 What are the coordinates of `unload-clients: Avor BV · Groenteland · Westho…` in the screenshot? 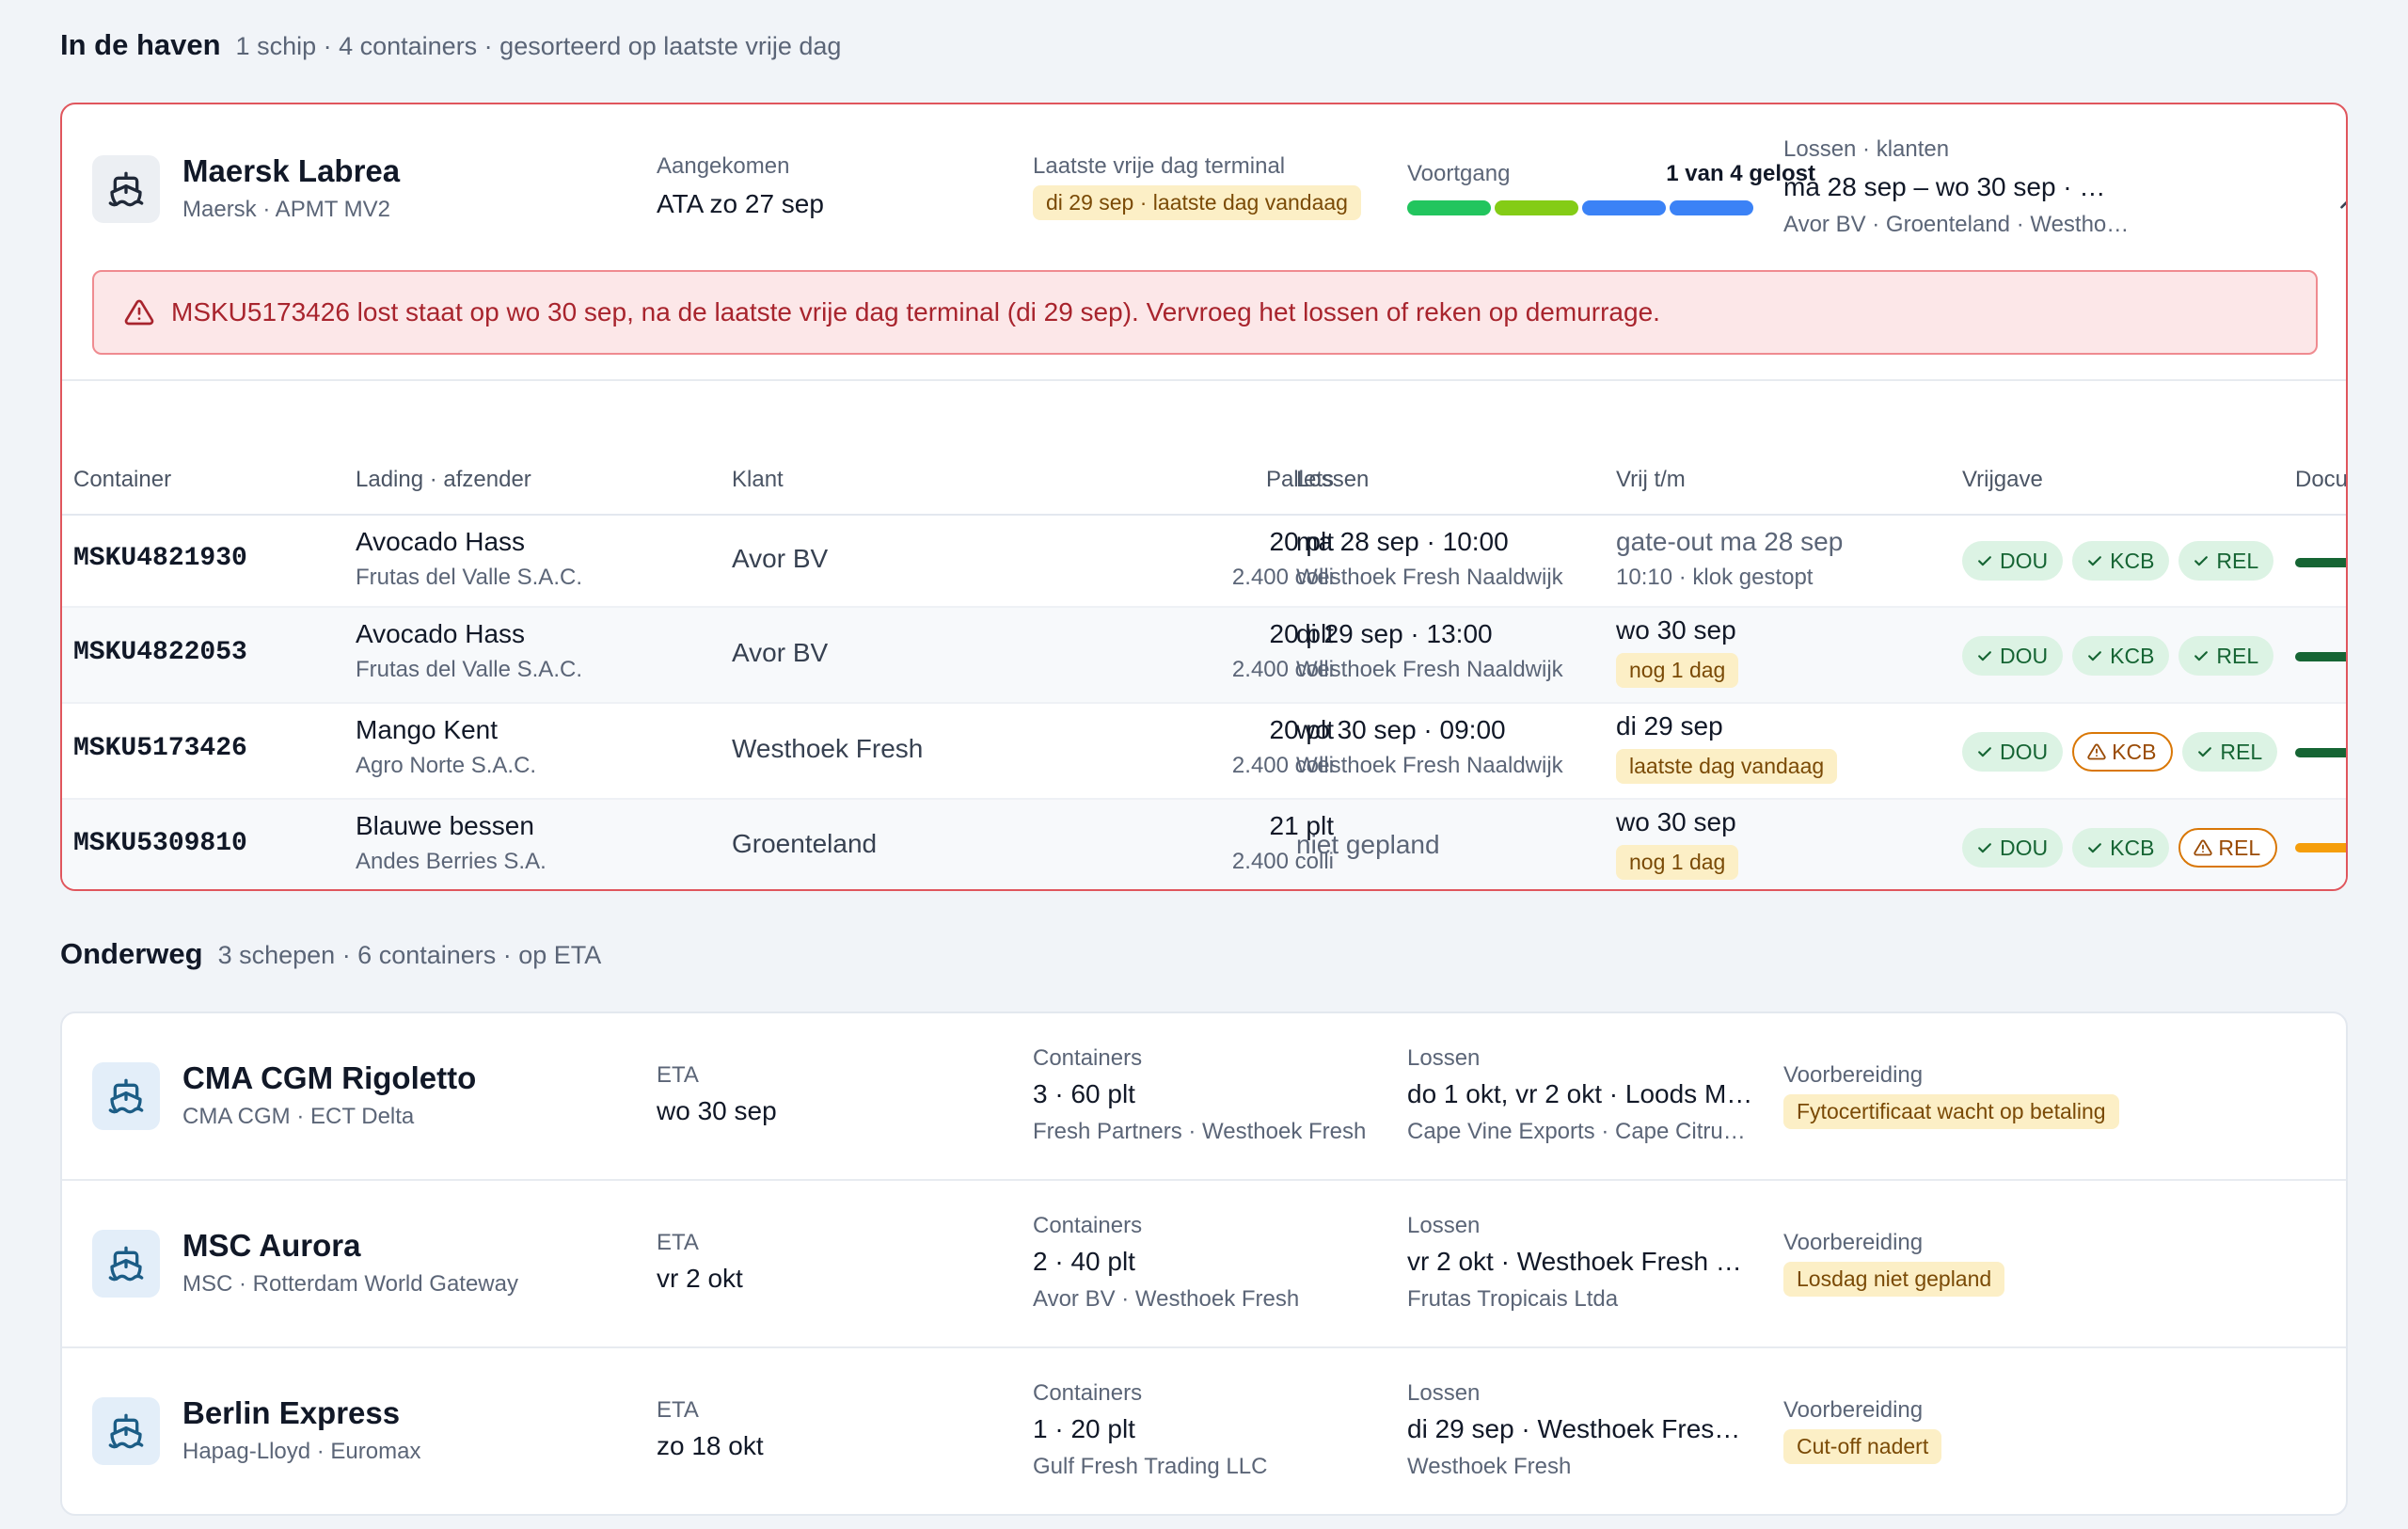 It's located at (1956, 224).